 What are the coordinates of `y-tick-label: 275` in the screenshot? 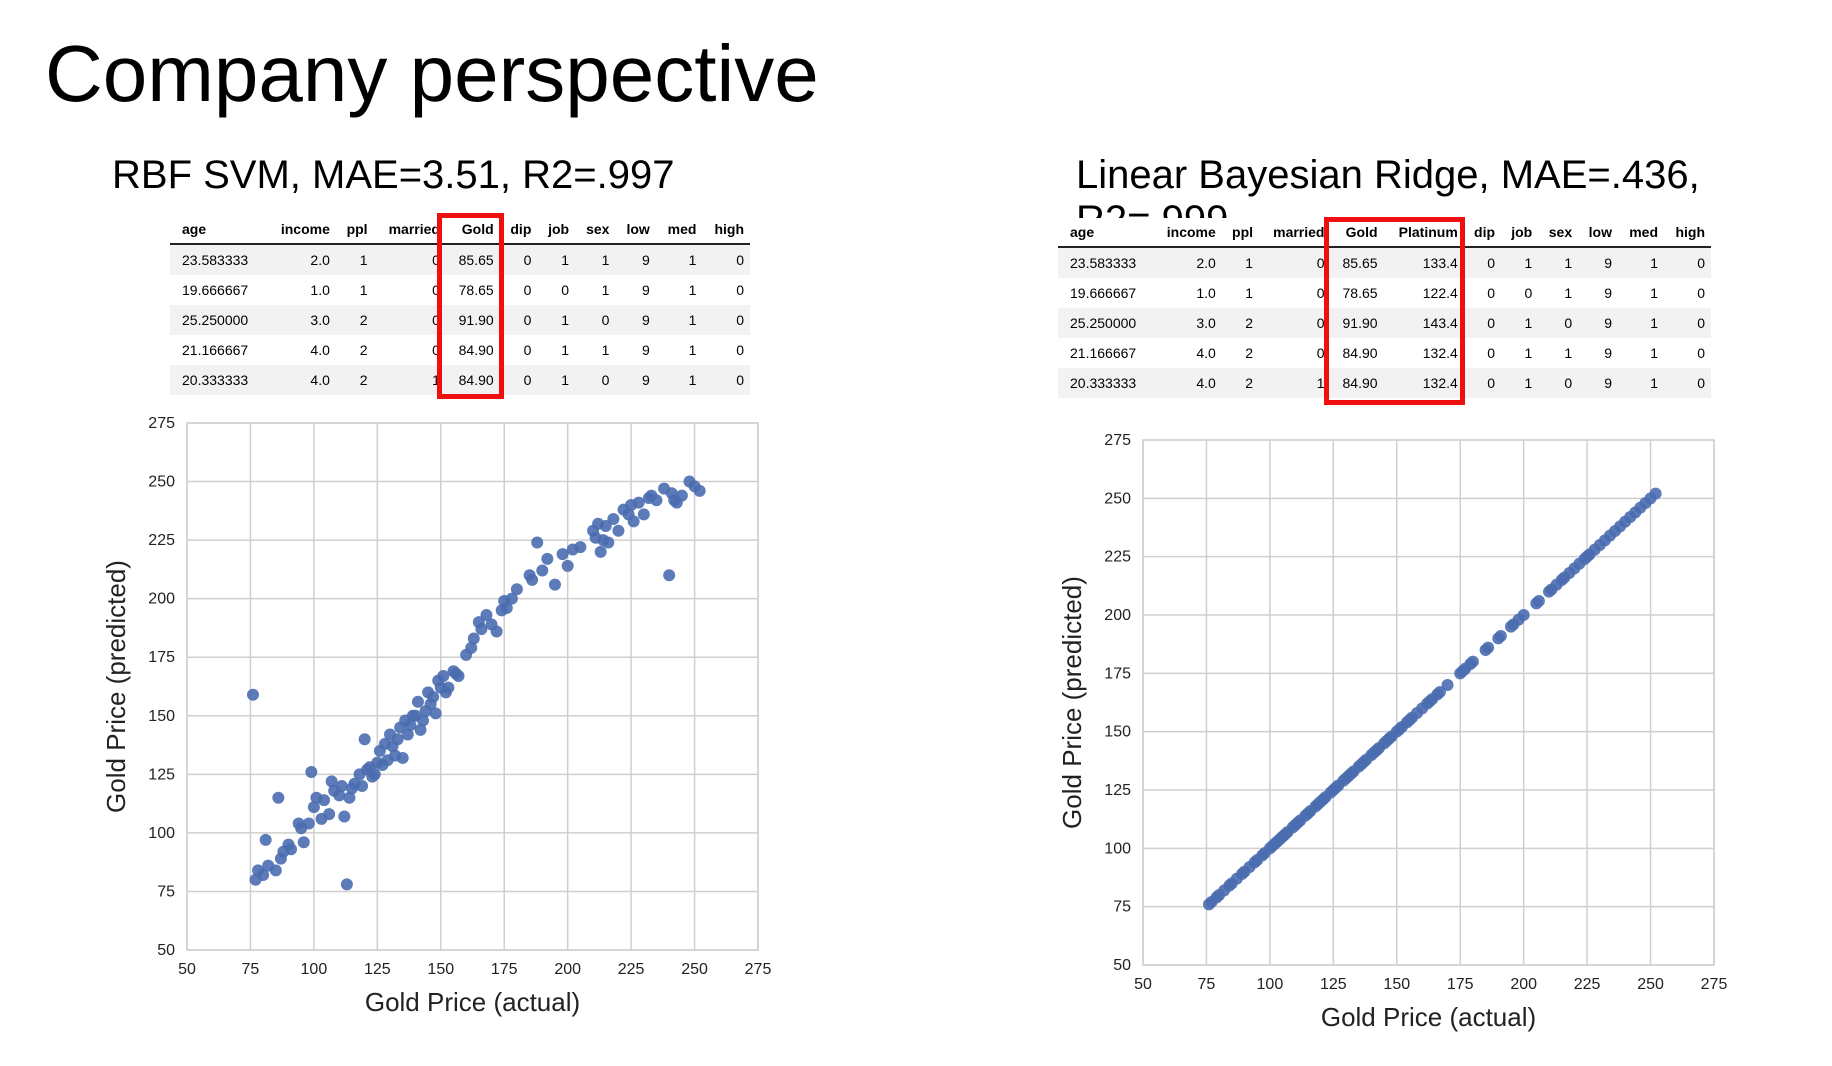 It's located at (161, 423).